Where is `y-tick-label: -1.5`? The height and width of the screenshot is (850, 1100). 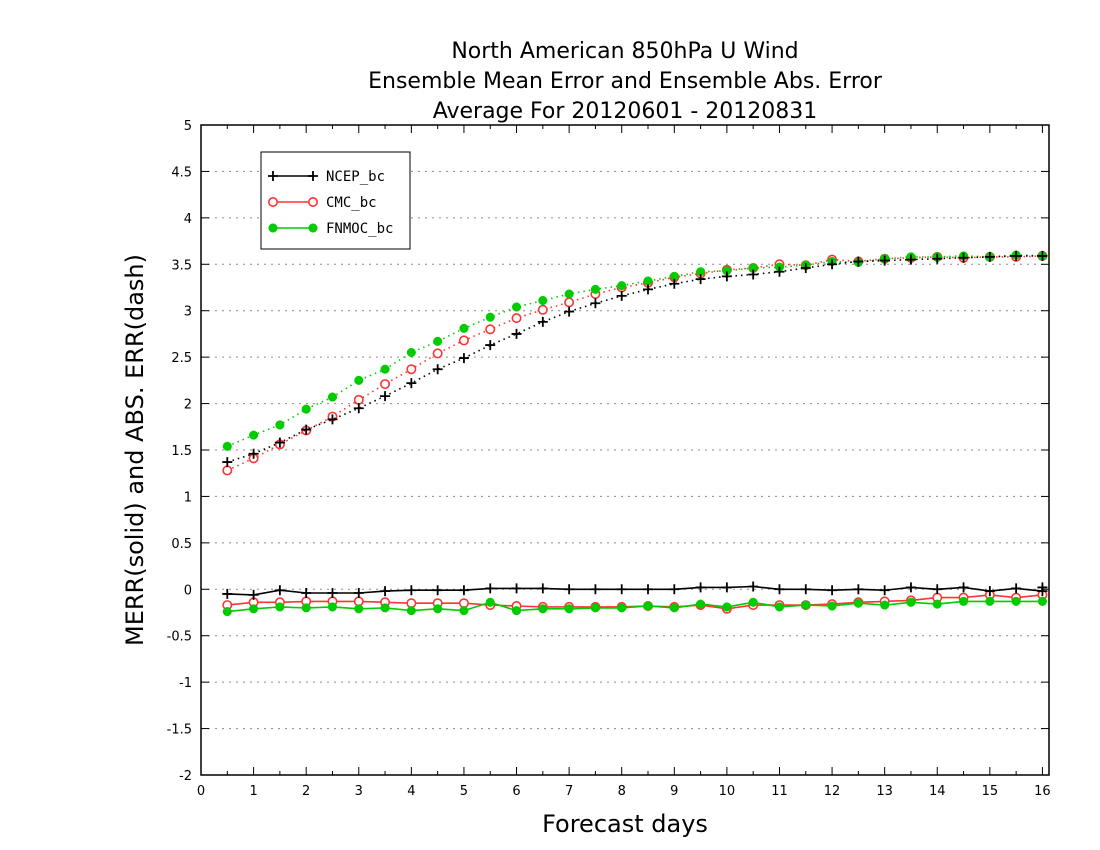
y-tick-label: -1.5 is located at coordinates (179, 730).